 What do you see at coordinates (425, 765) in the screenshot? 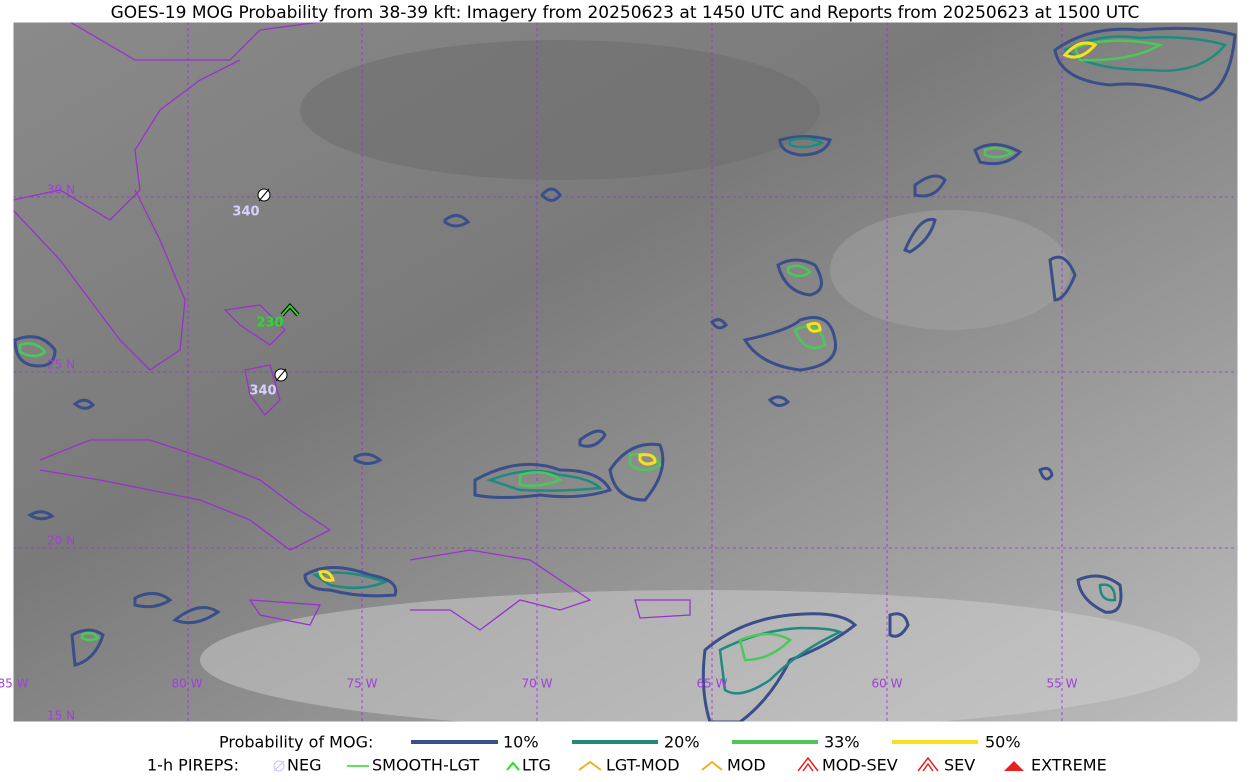
I see `legend-label: SMOOTH-LGT` at bounding box center [425, 765].